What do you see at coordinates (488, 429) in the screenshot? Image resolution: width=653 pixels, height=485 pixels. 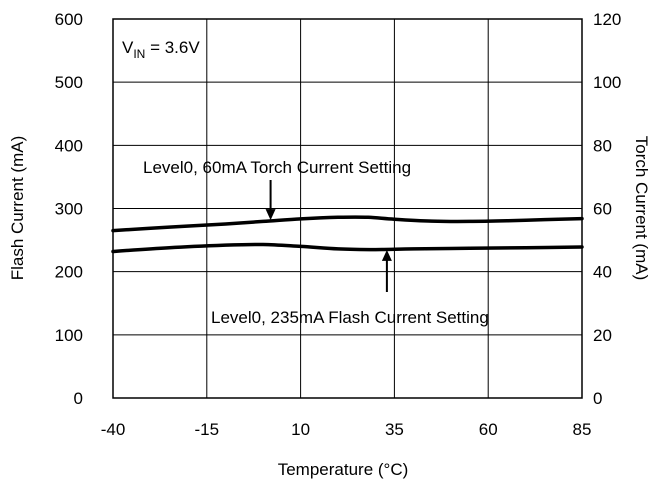 I see `x-tick-label: 60` at bounding box center [488, 429].